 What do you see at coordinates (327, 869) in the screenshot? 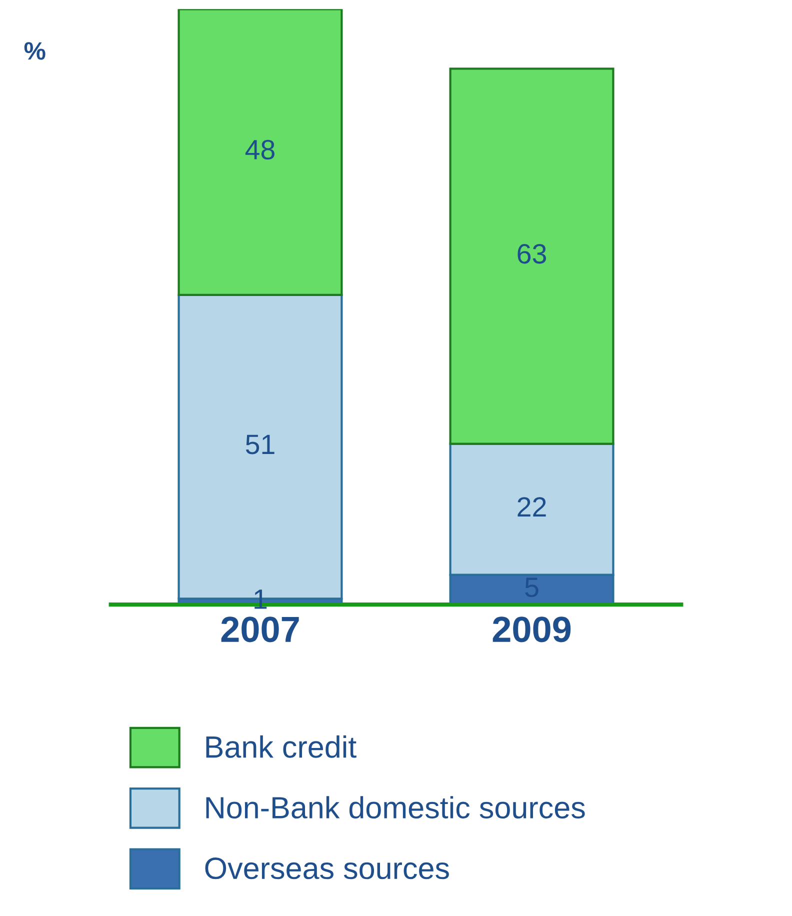
I see `legend-label: Overseas sources` at bounding box center [327, 869].